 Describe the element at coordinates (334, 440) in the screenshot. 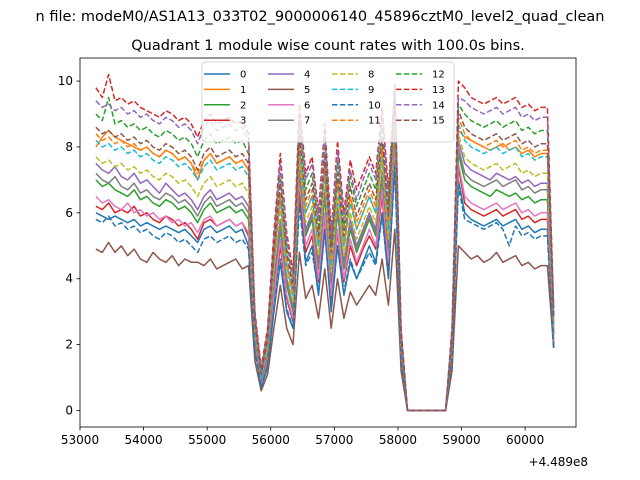

I see `x-tick-label: 57000` at that location.